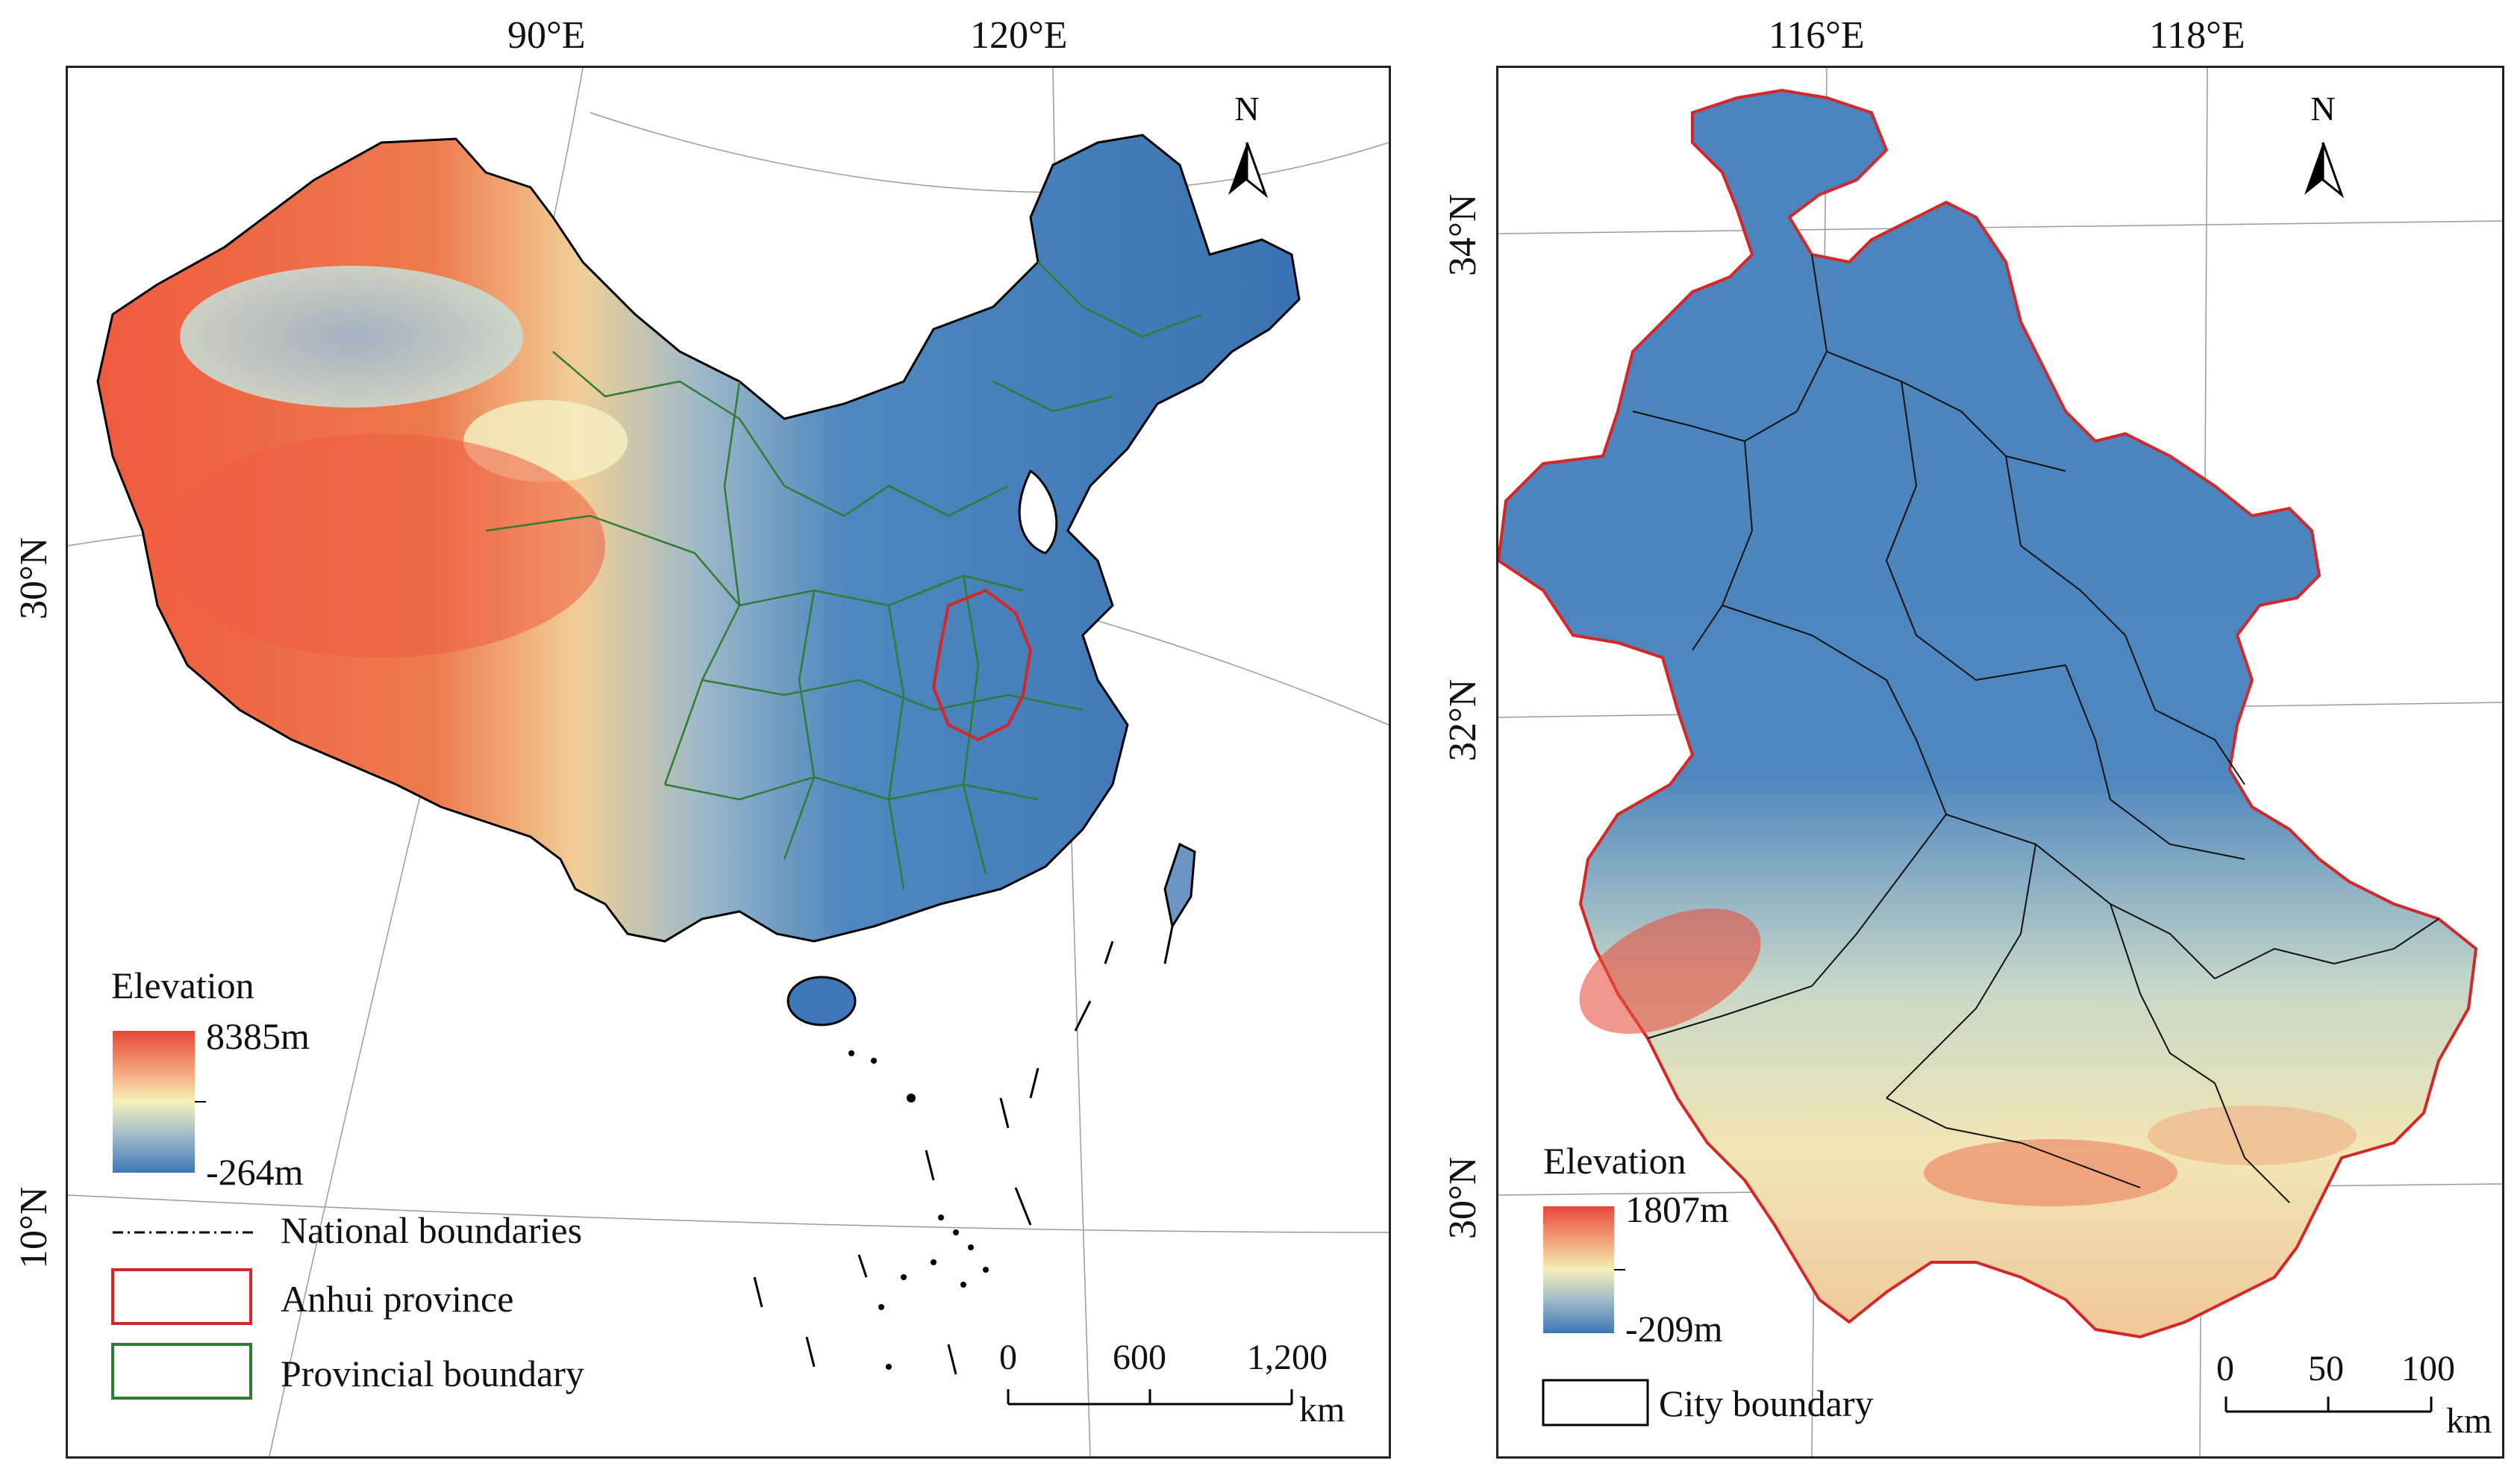 This screenshot has width=2520, height=1478. What do you see at coordinates (1817, 35) in the screenshot?
I see `lon-label-116e: 116°E` at bounding box center [1817, 35].